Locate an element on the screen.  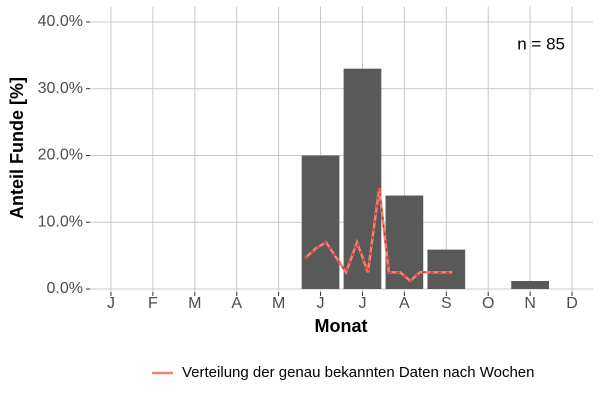
x-tick-label: O is located at coordinates (488, 303).